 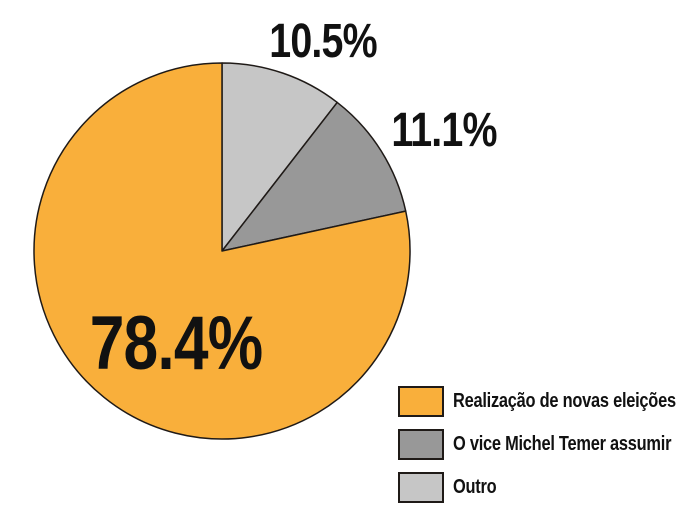 I want to click on legend-swatch-temer, so click(x=421, y=444).